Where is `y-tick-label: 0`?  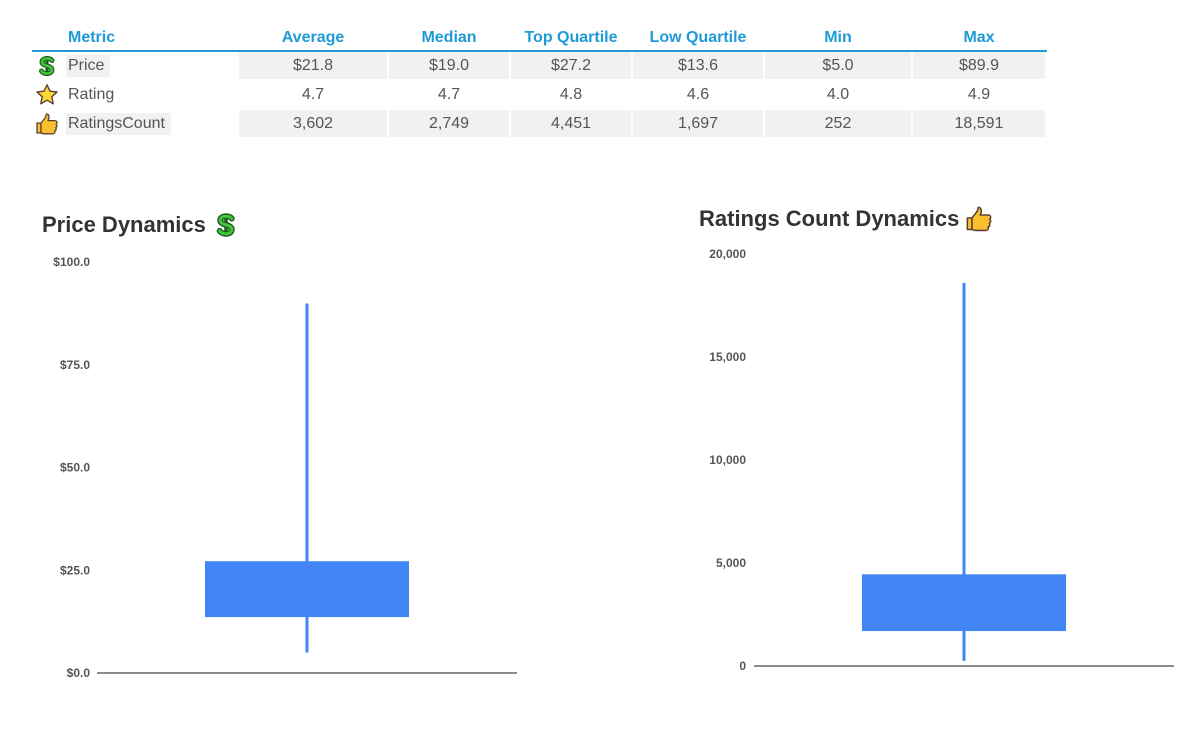 y-tick-label: 0 is located at coordinates (742, 666).